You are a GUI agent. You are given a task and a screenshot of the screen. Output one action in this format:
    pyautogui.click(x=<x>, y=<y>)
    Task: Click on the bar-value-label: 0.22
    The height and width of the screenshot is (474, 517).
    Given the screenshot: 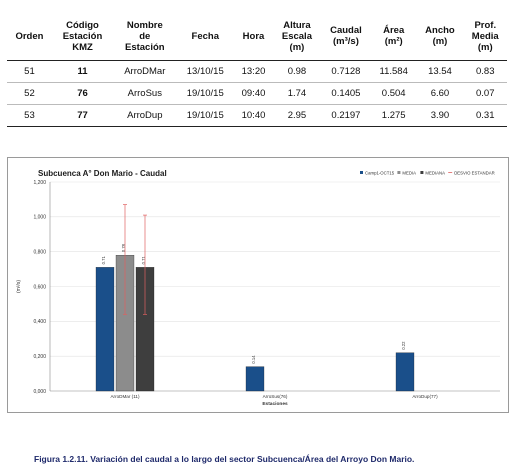 What is the action you would take?
    pyautogui.click(x=403, y=345)
    